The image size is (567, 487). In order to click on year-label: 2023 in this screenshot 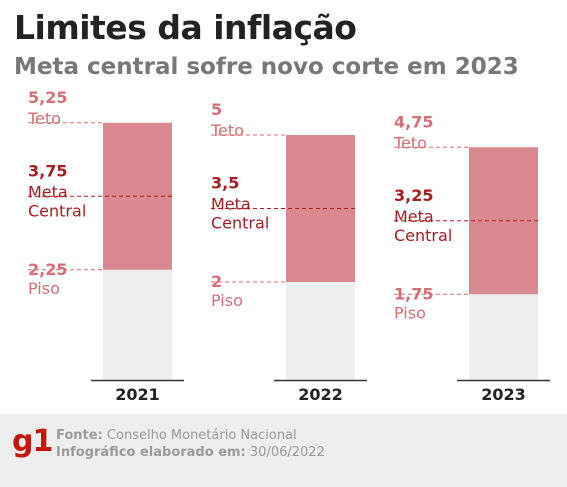, I will do `click(503, 394)`.